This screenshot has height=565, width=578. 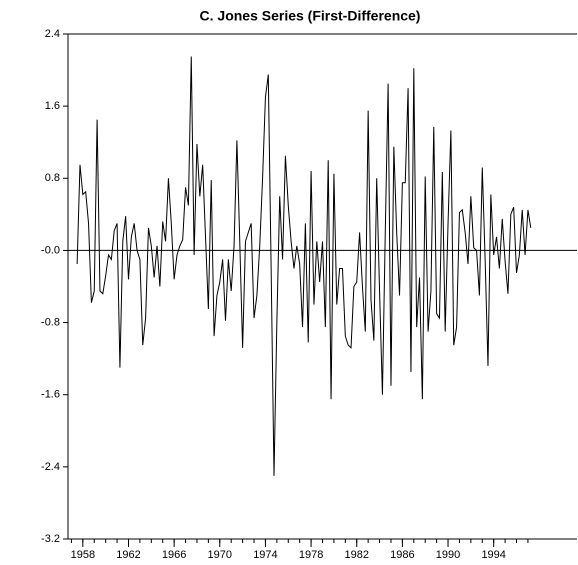 I want to click on x-tick-label: 1974, so click(x=265, y=555).